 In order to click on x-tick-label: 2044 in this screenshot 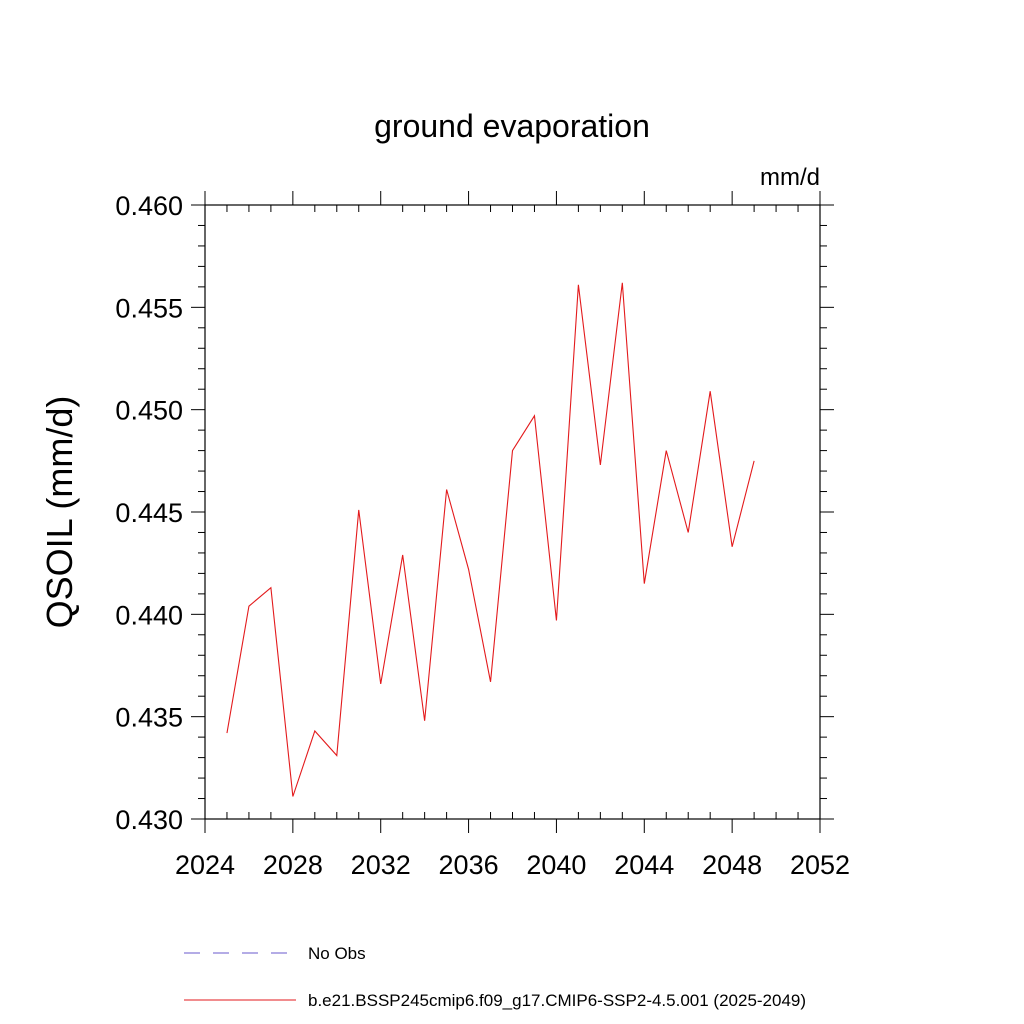, I will do `click(644, 865)`.